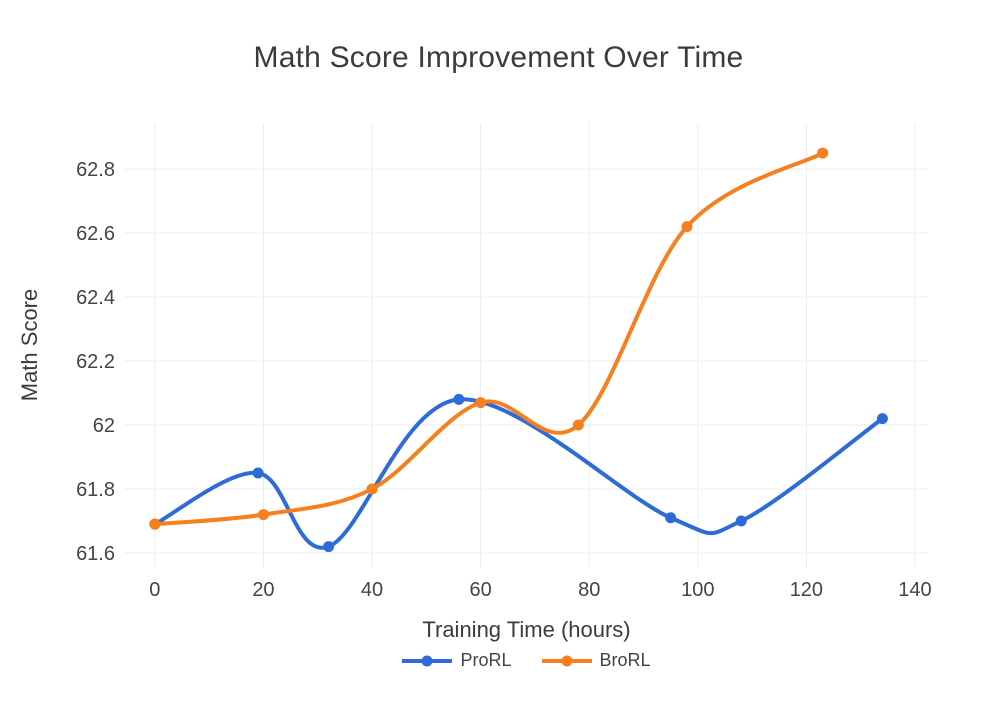  I want to click on legend-item-brorl: BroRL, so click(596, 660).